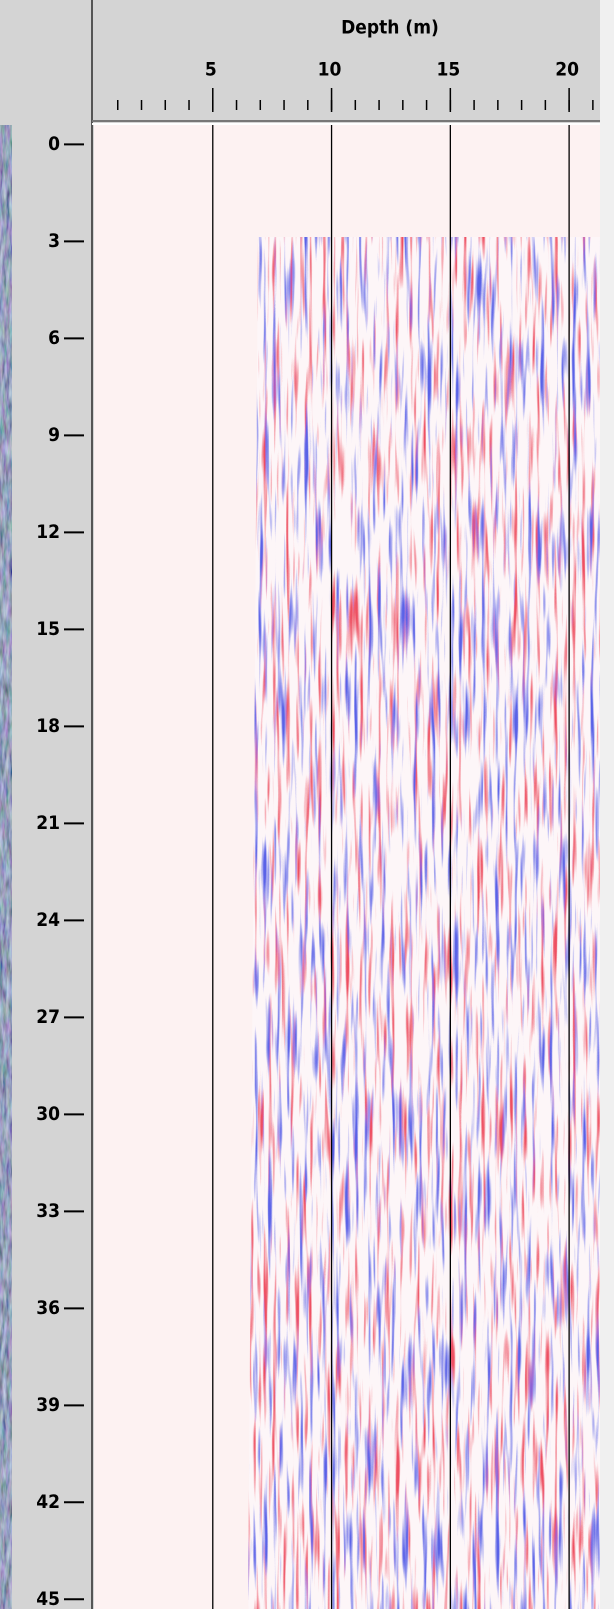 Image resolution: width=614 pixels, height=1609 pixels. I want to click on x-tick-label: 10, so click(330, 70).